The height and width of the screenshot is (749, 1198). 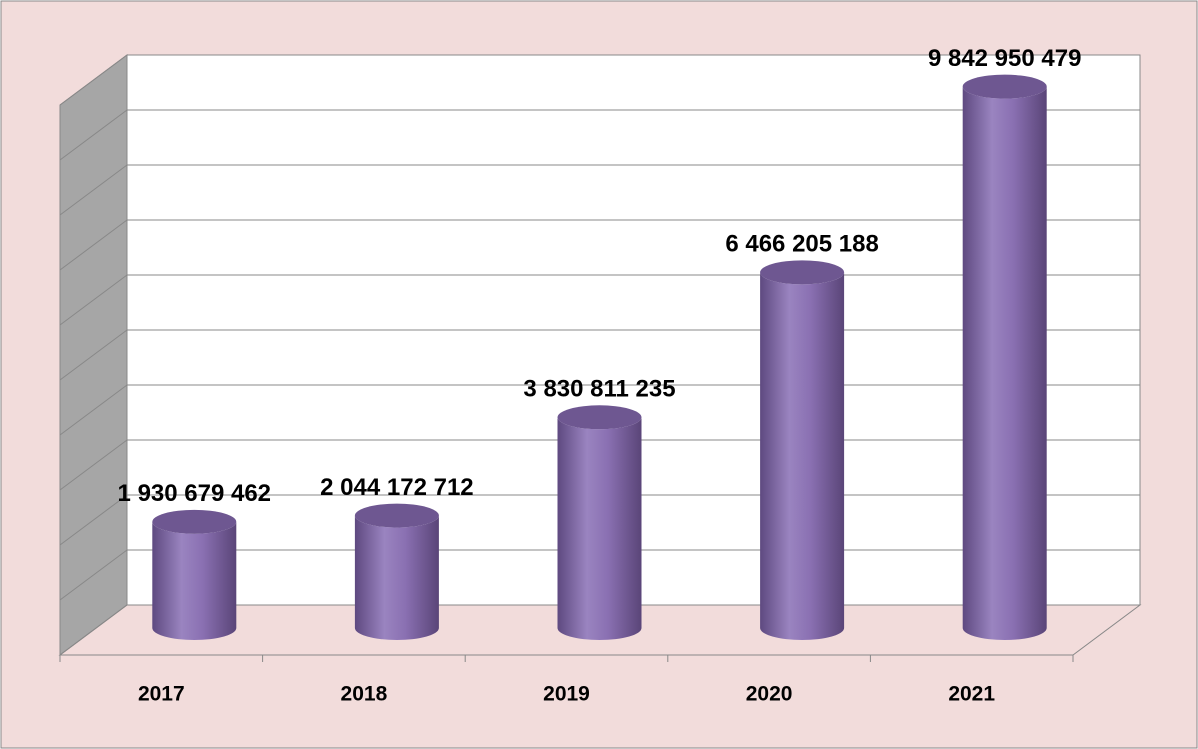 I want to click on x-tick-label: 2021, so click(x=971, y=694).